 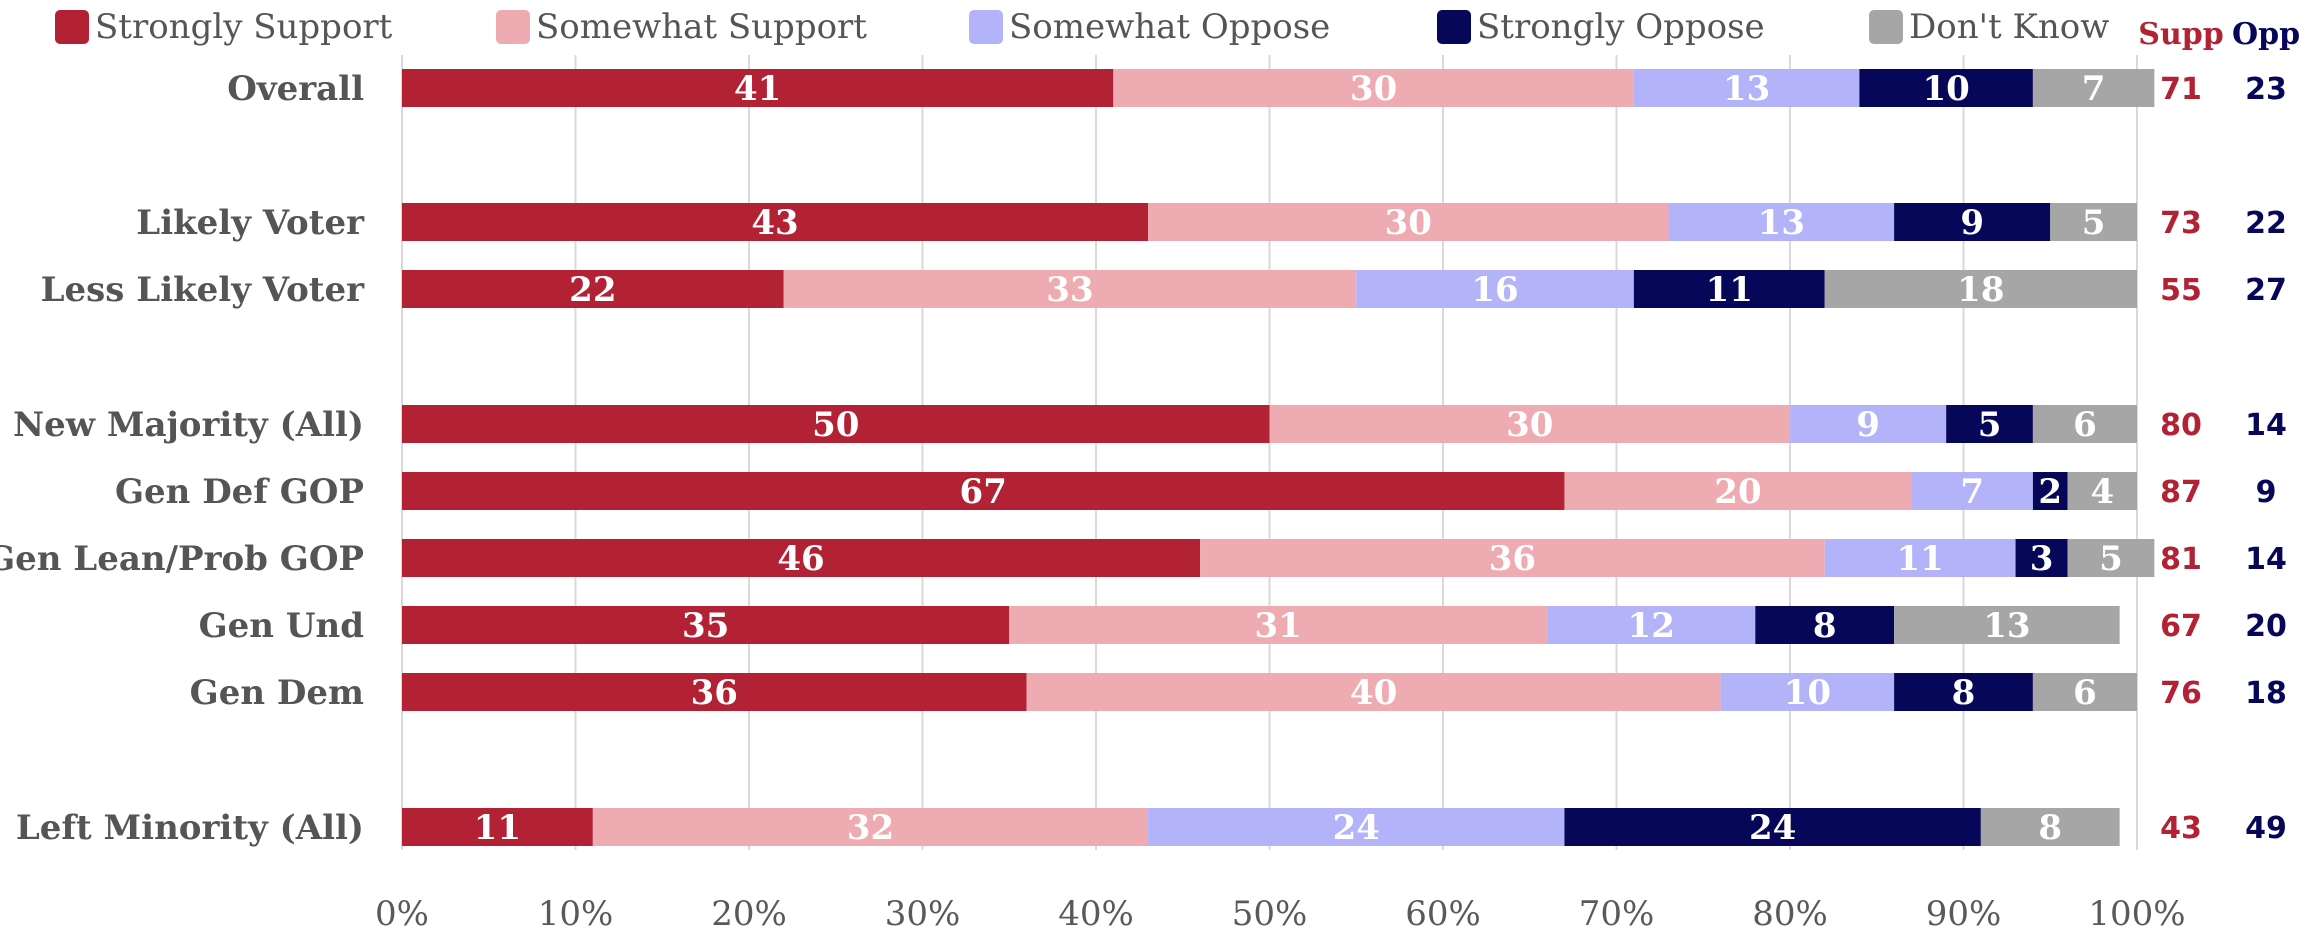 I want to click on bar-row-gen-def-gop: 67 20 7 2 4, so click(x=1269, y=492).